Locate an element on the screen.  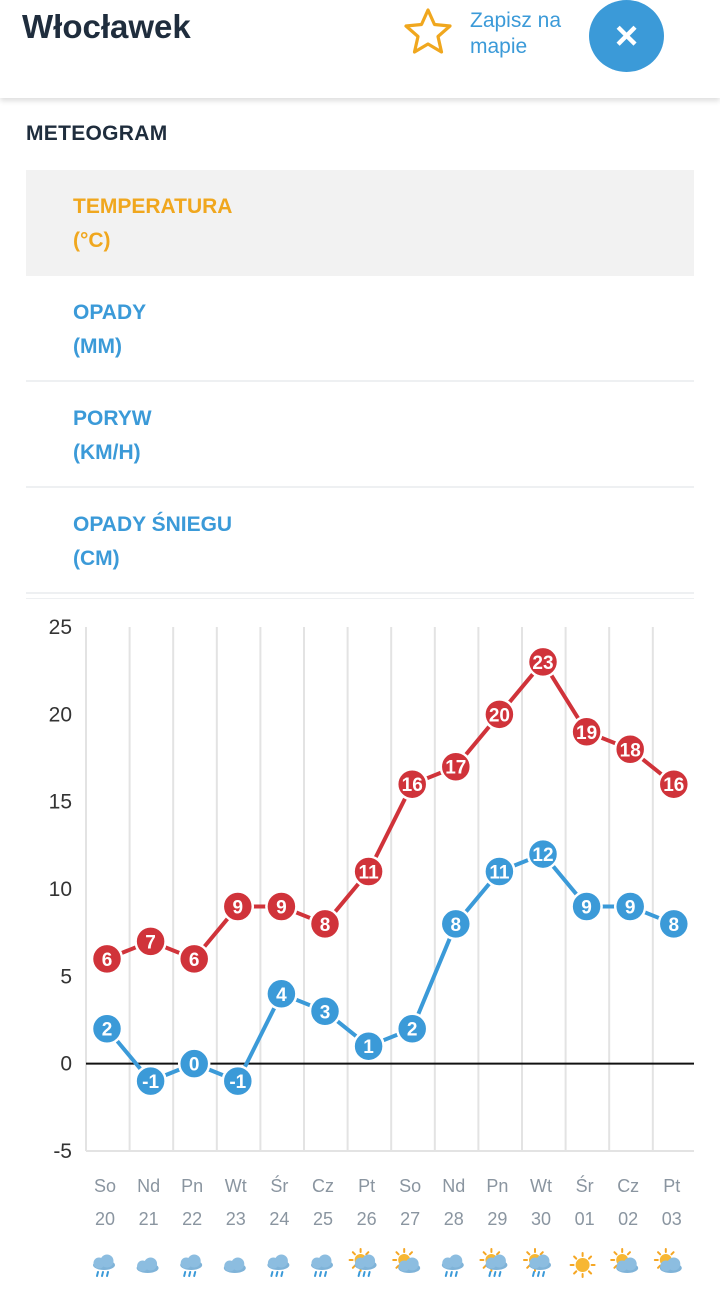
x-day-label: Wt is located at coordinates (236, 1186).